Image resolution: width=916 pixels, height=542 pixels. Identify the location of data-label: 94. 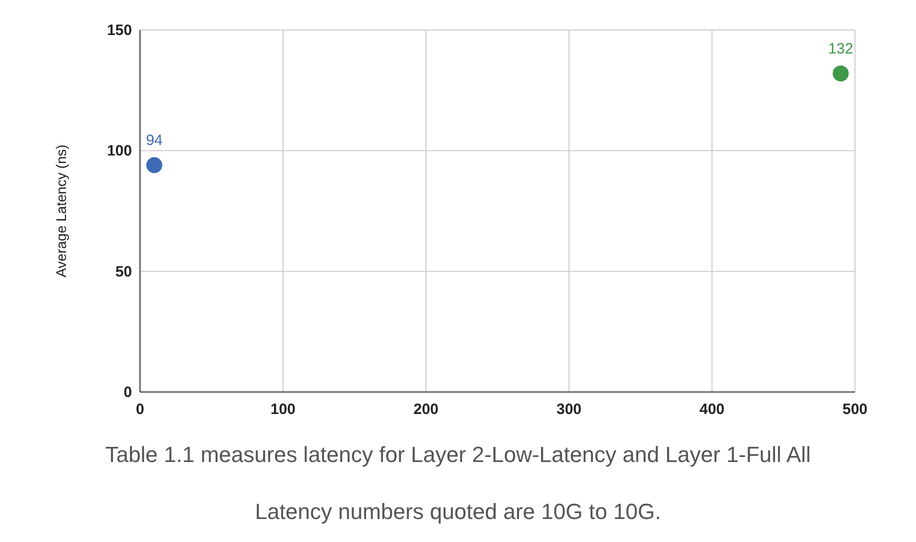
(154, 141).